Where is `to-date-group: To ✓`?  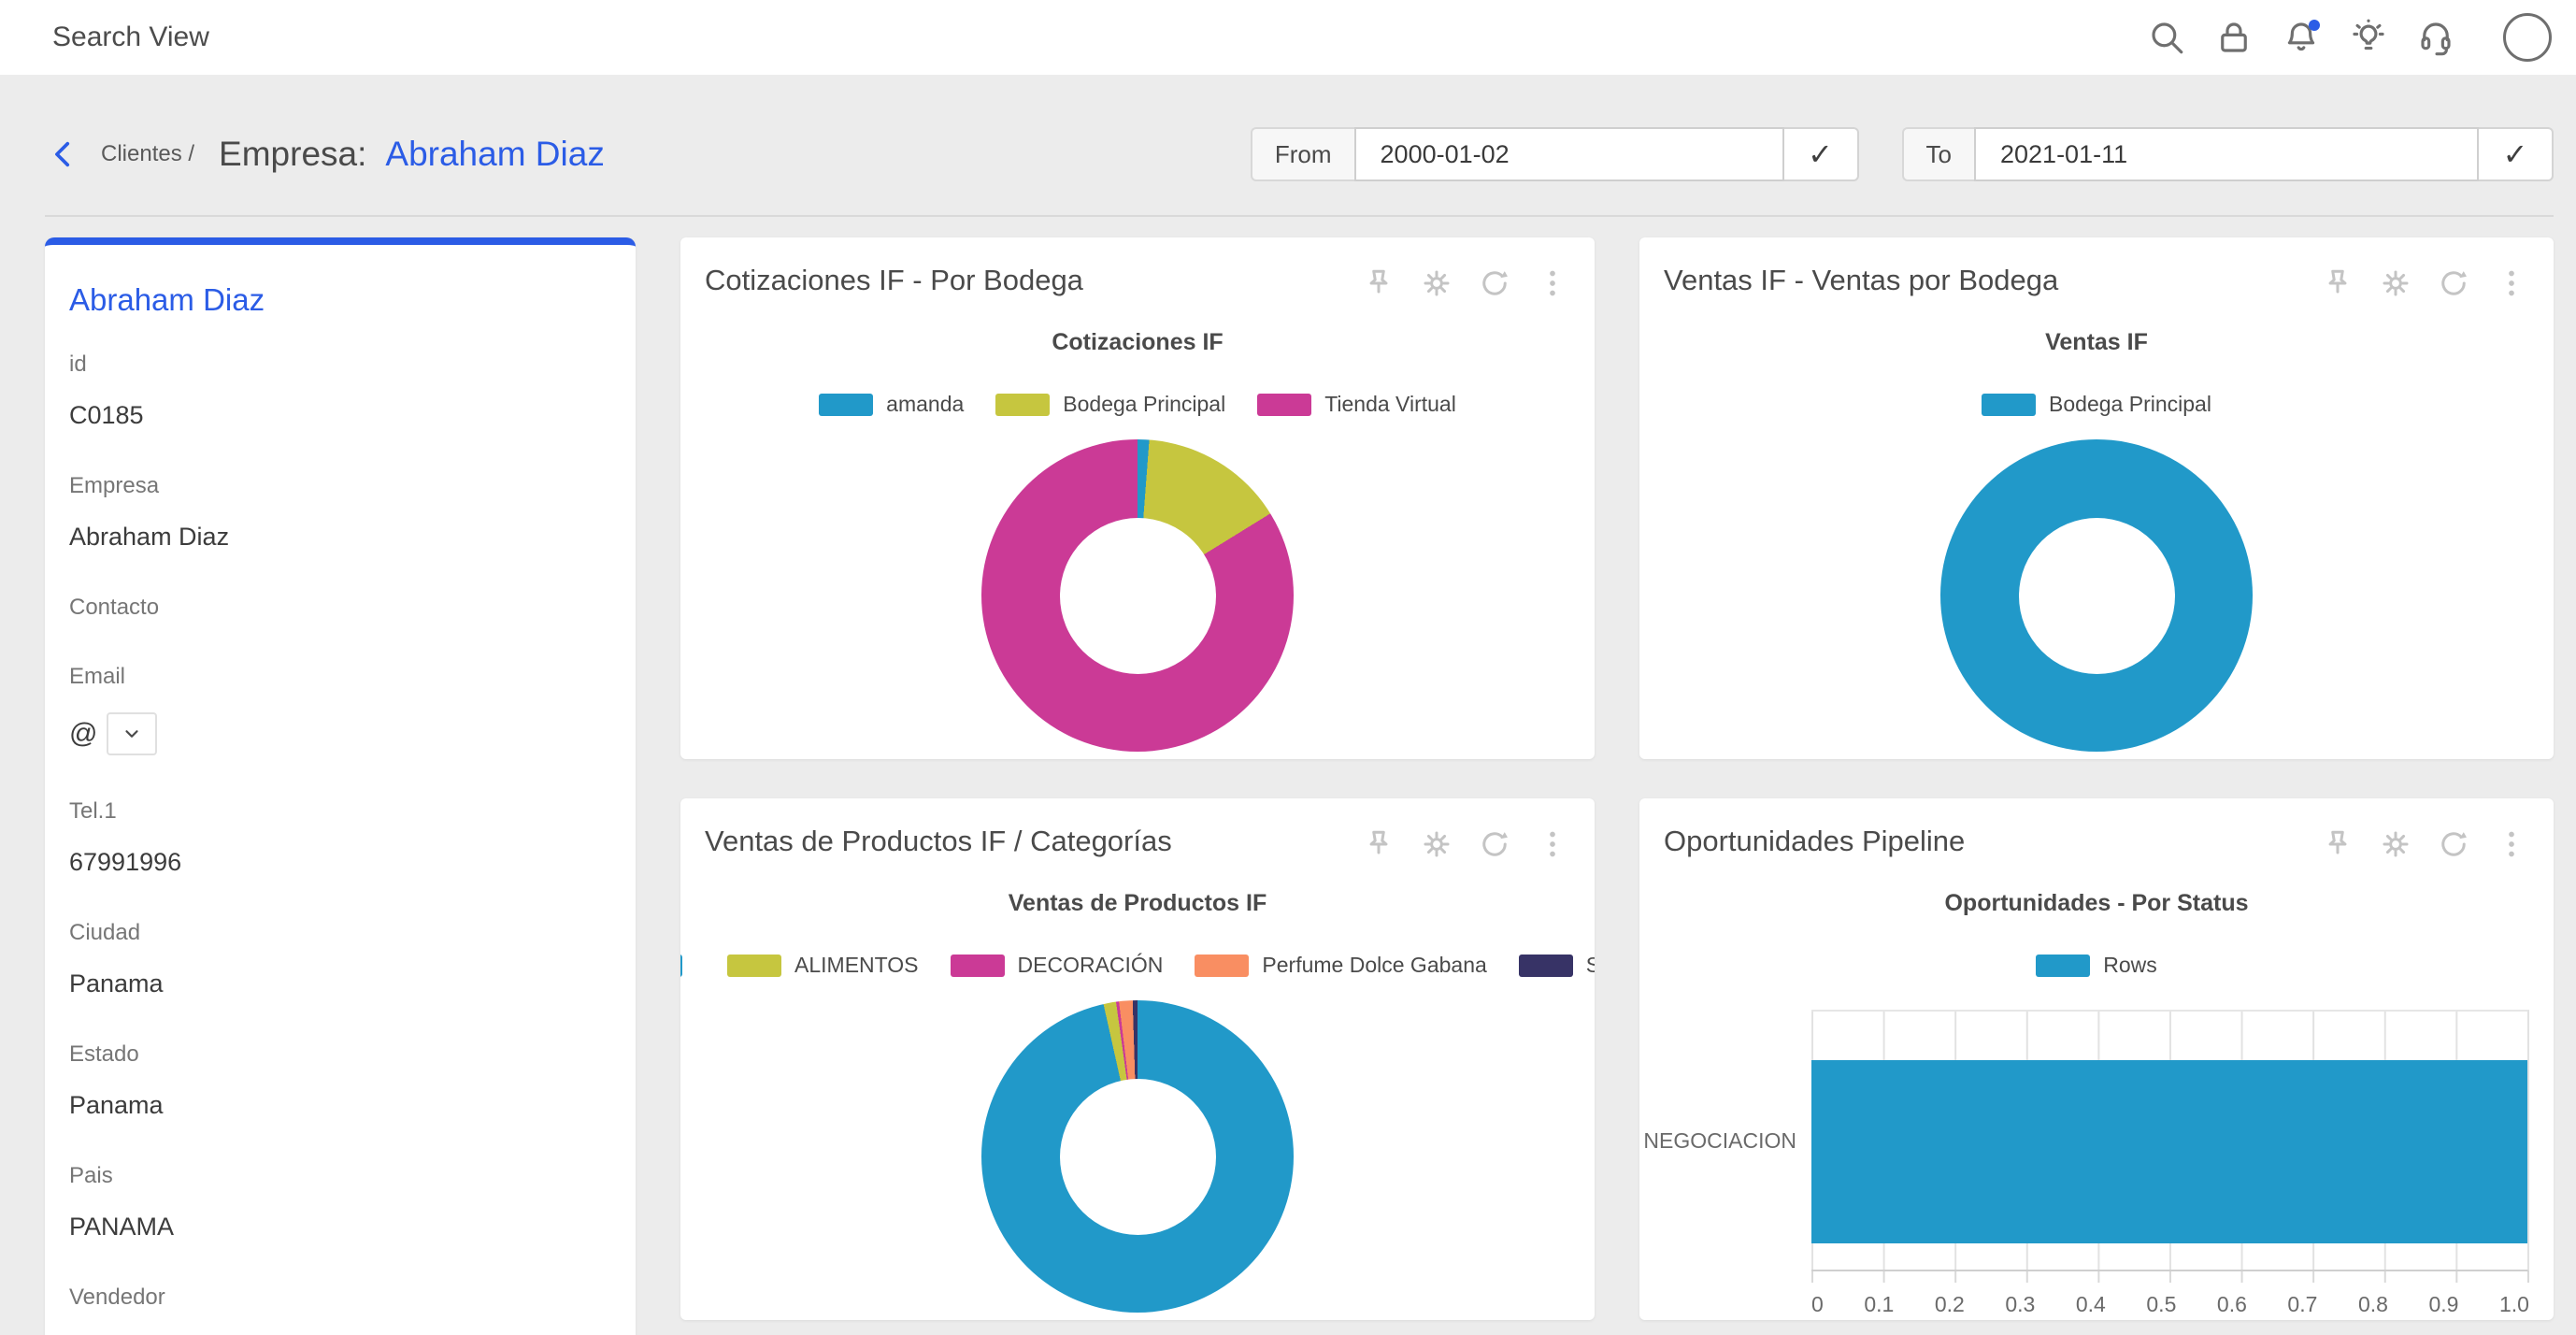
to-date-group: To ✓ is located at coordinates (2227, 154).